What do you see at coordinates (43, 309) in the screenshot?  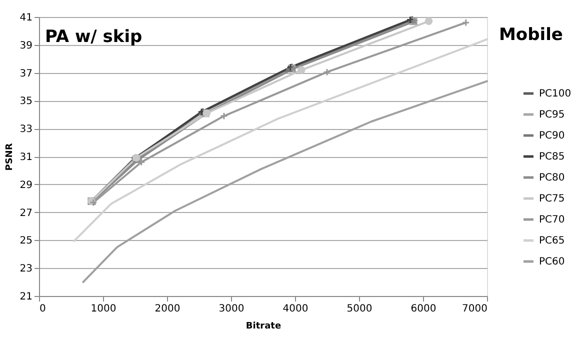 I see `x-tick-label: 0` at bounding box center [43, 309].